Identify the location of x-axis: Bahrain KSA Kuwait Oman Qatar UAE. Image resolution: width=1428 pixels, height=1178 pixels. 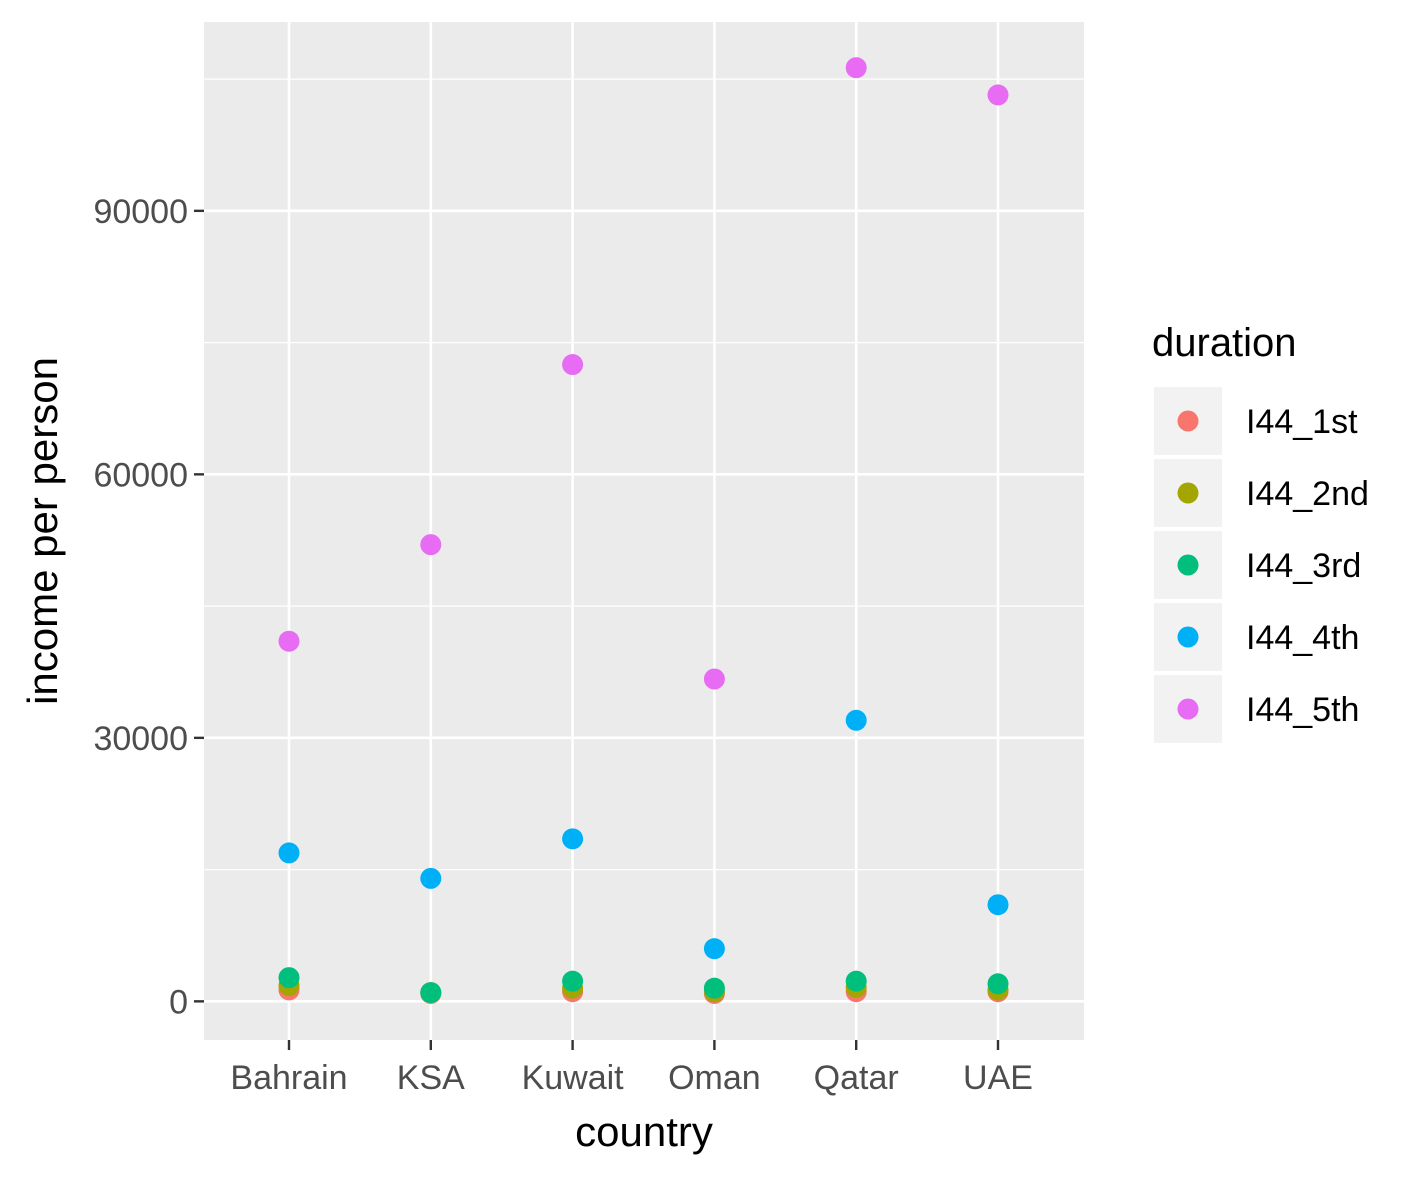
(631, 1068).